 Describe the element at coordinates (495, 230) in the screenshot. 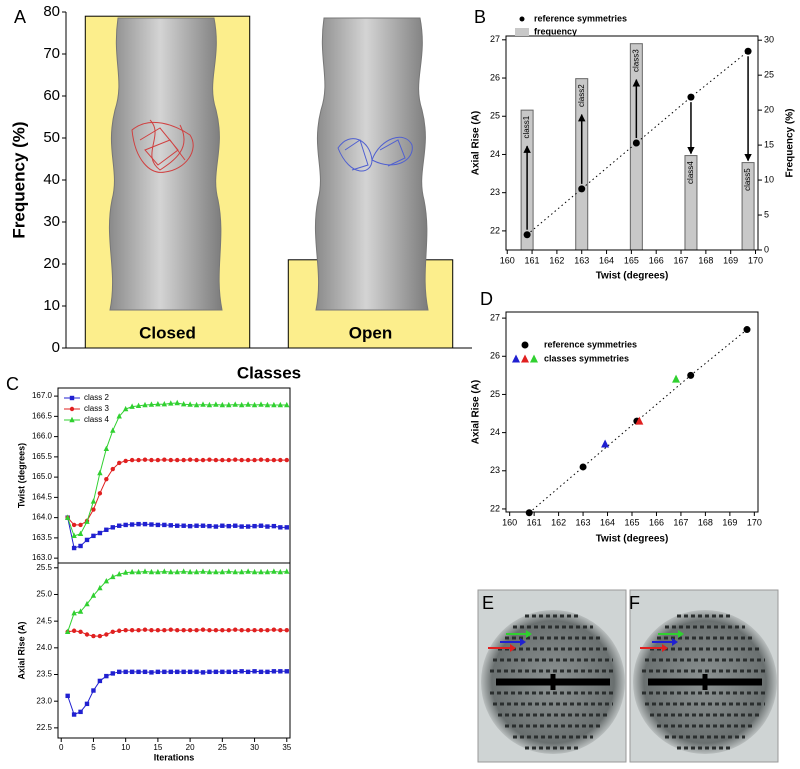

I see `y-tick-label: 22` at that location.